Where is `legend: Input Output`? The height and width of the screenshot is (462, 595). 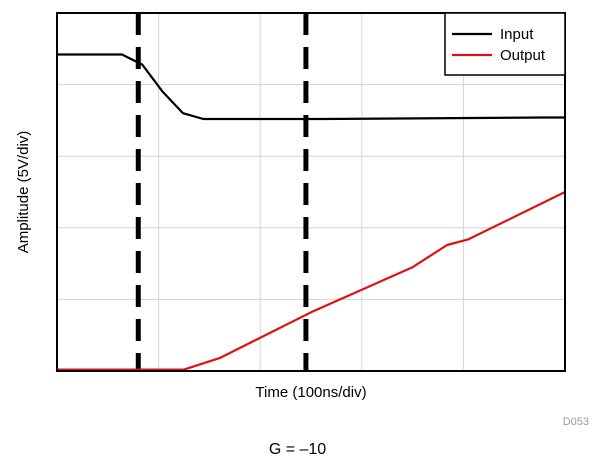 legend: Input Output is located at coordinates (505, 44).